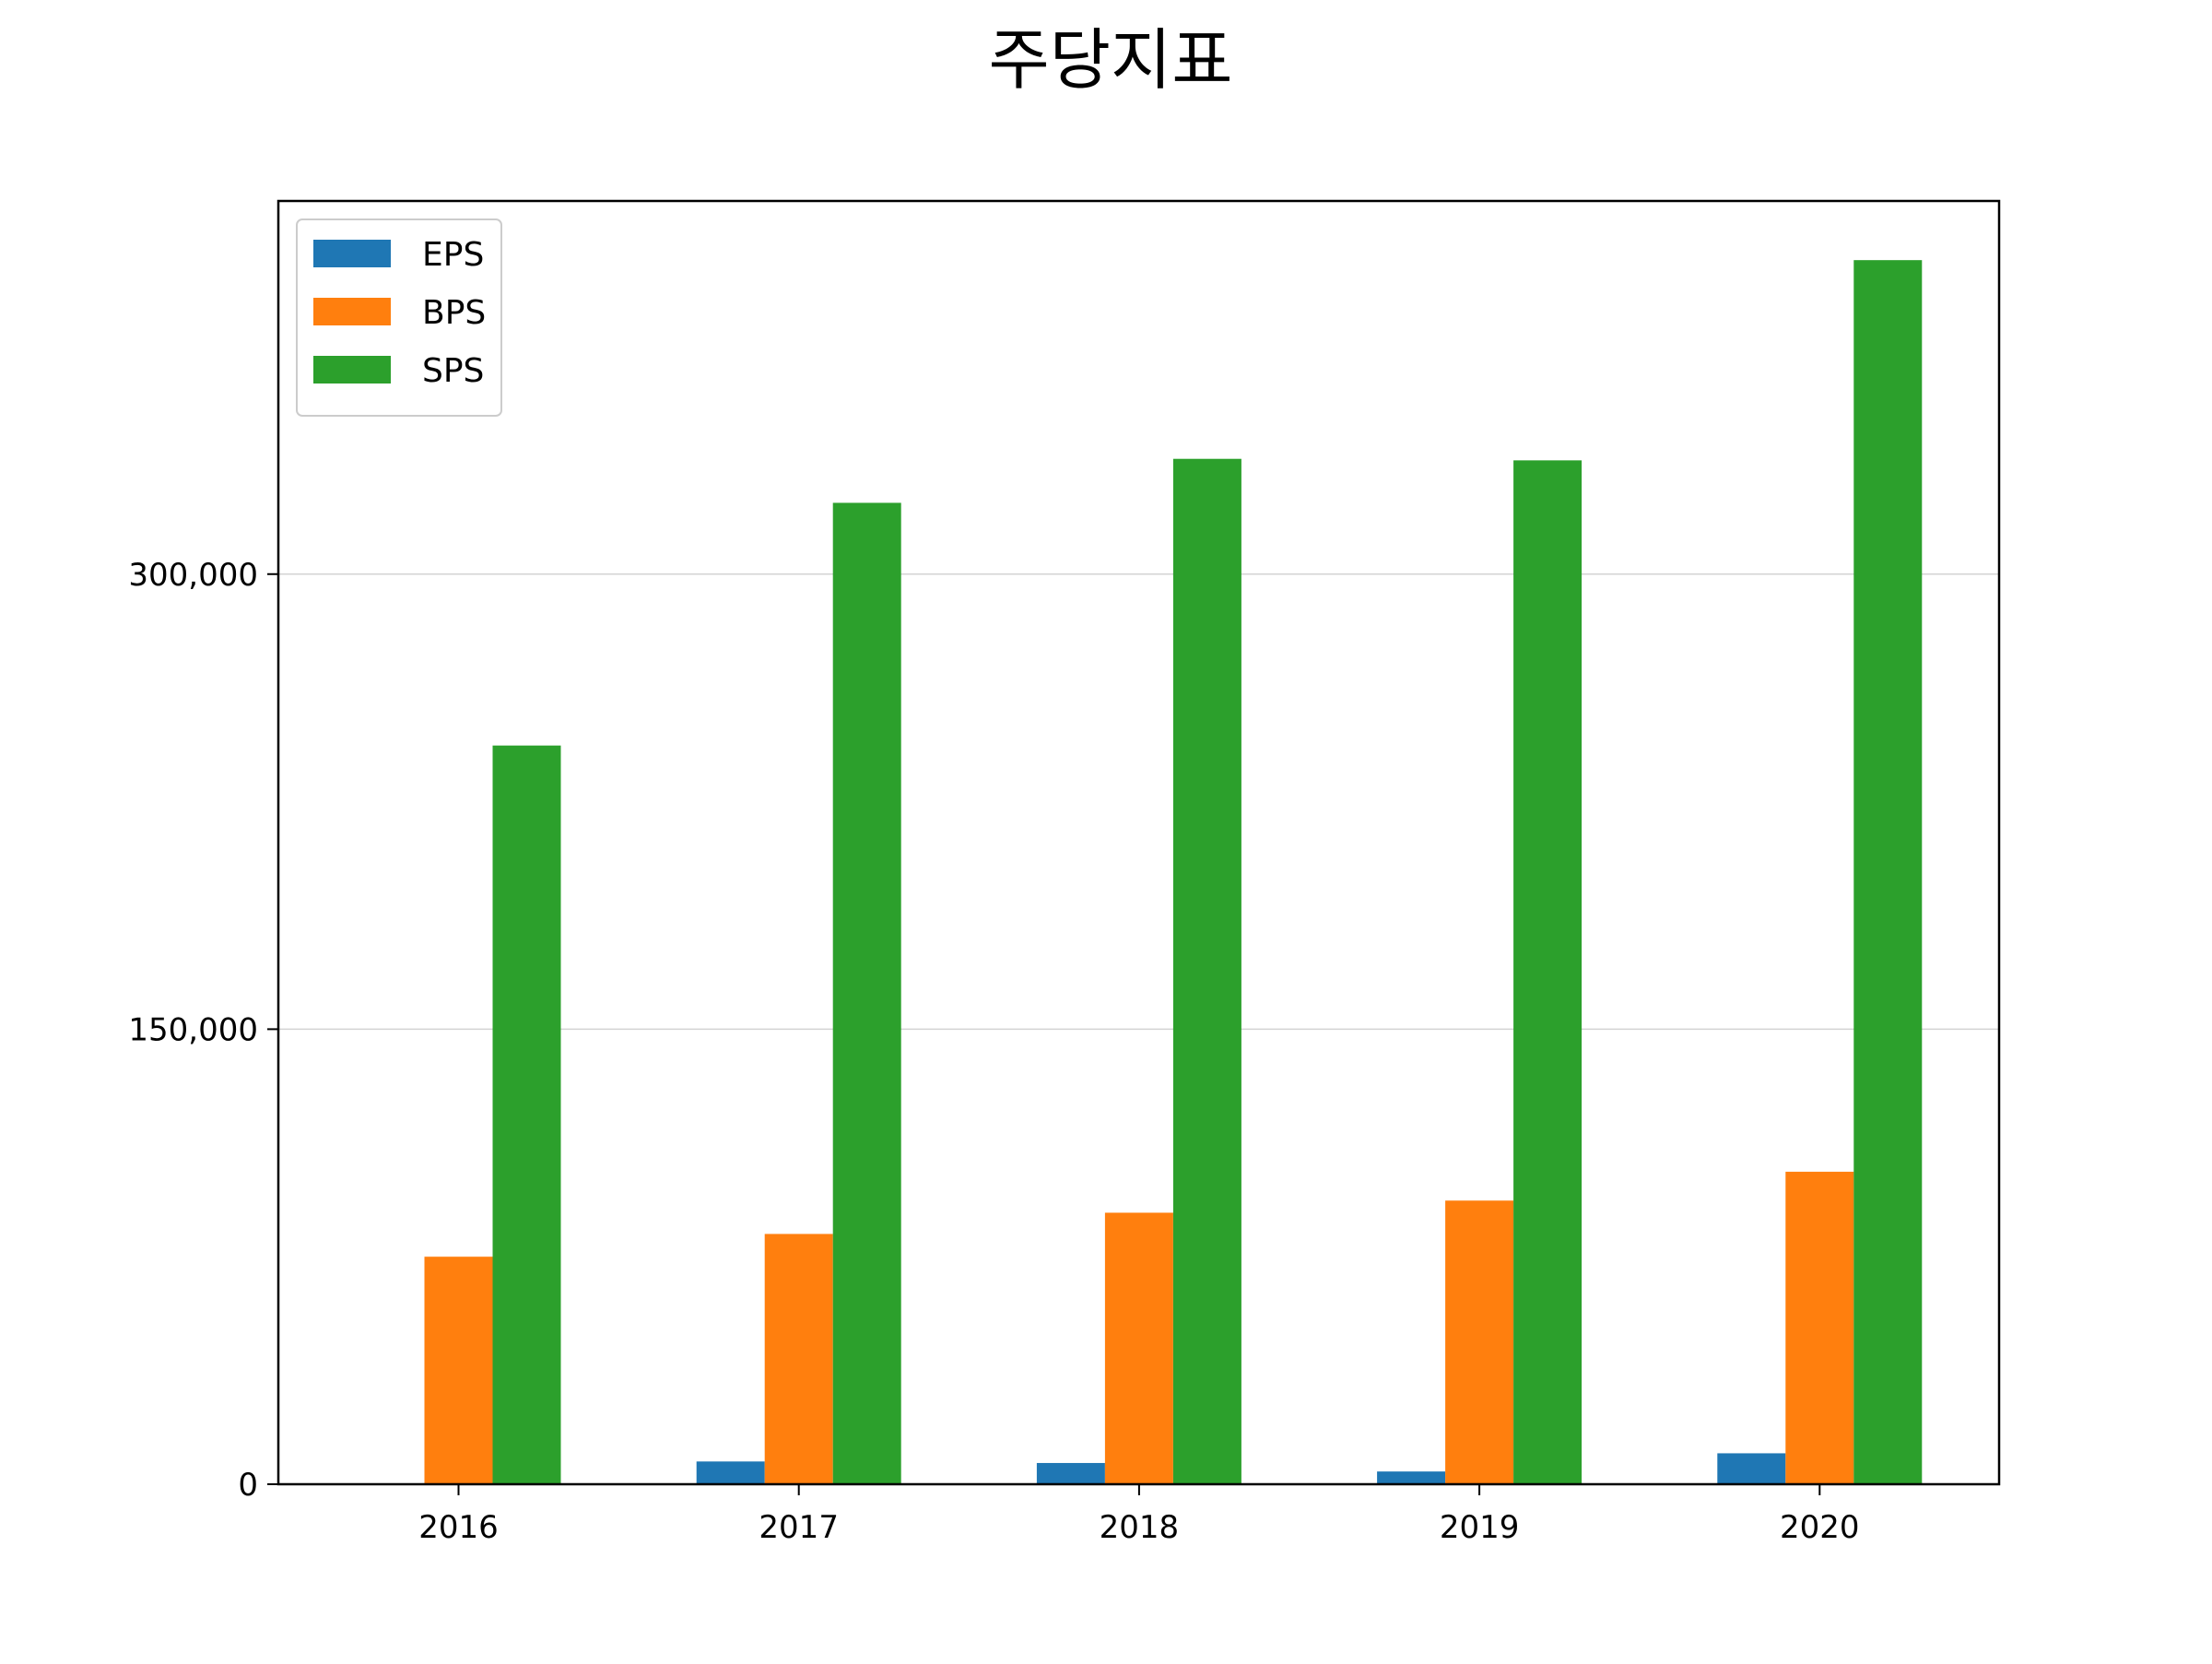 Image resolution: width=2212 pixels, height=1664 pixels. I want to click on x-tick-label: 2020, so click(1820, 1527).